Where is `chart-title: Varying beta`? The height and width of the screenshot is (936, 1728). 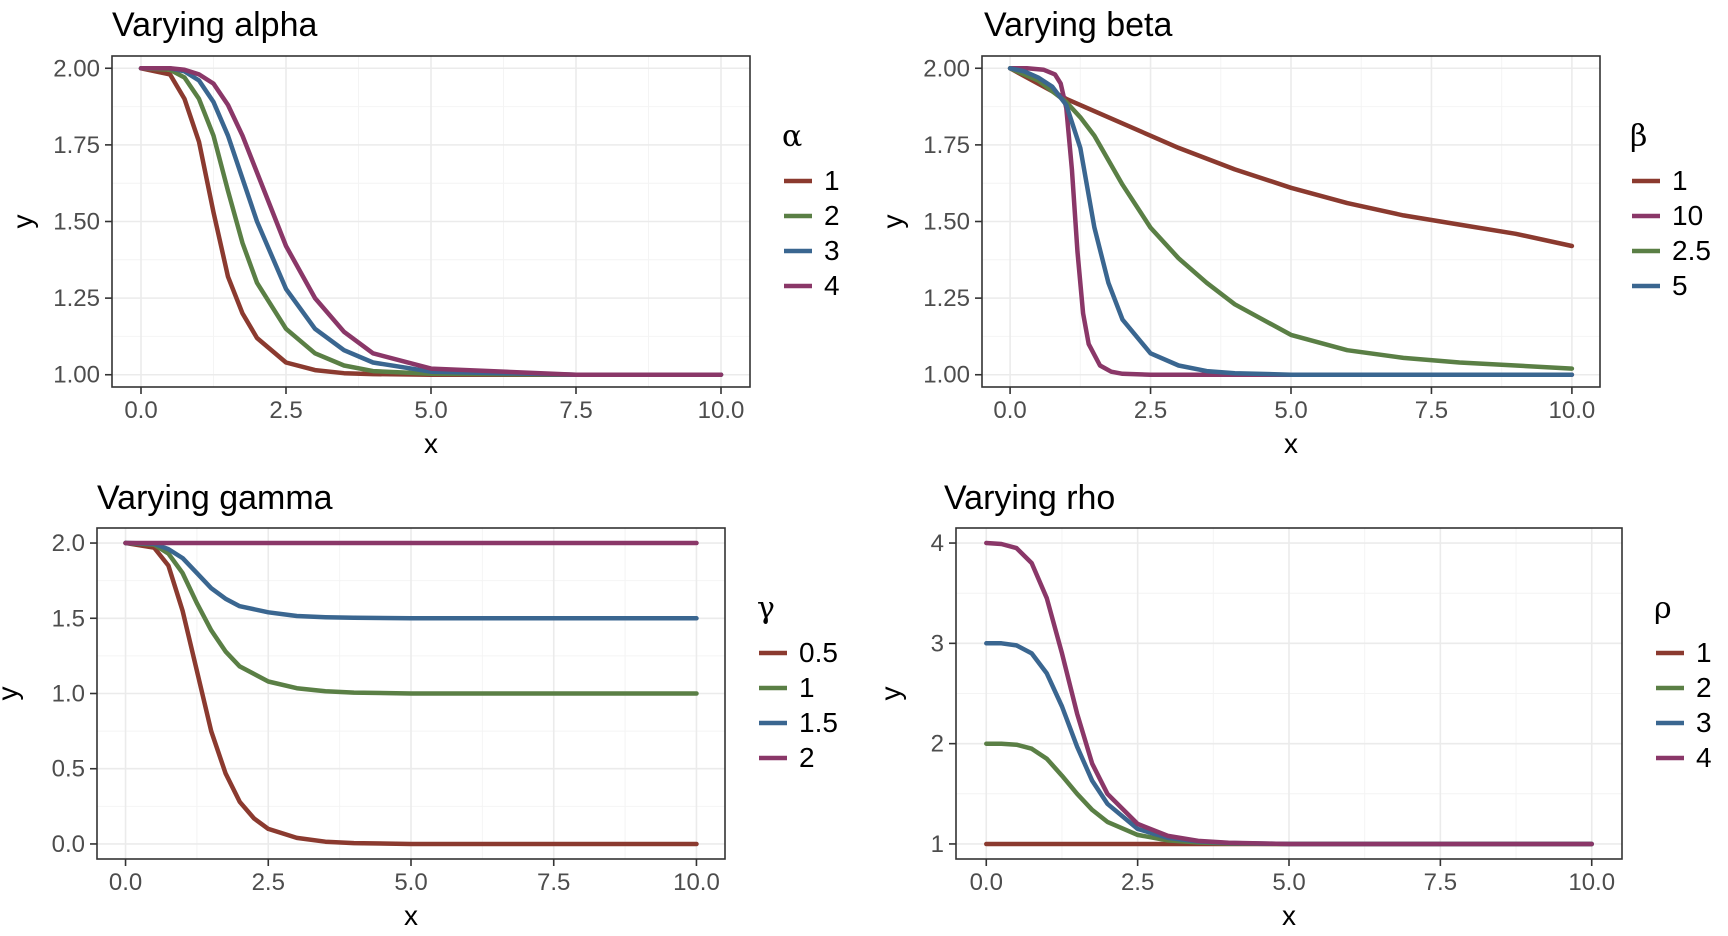
chart-title: Varying beta is located at coordinates (1078, 25).